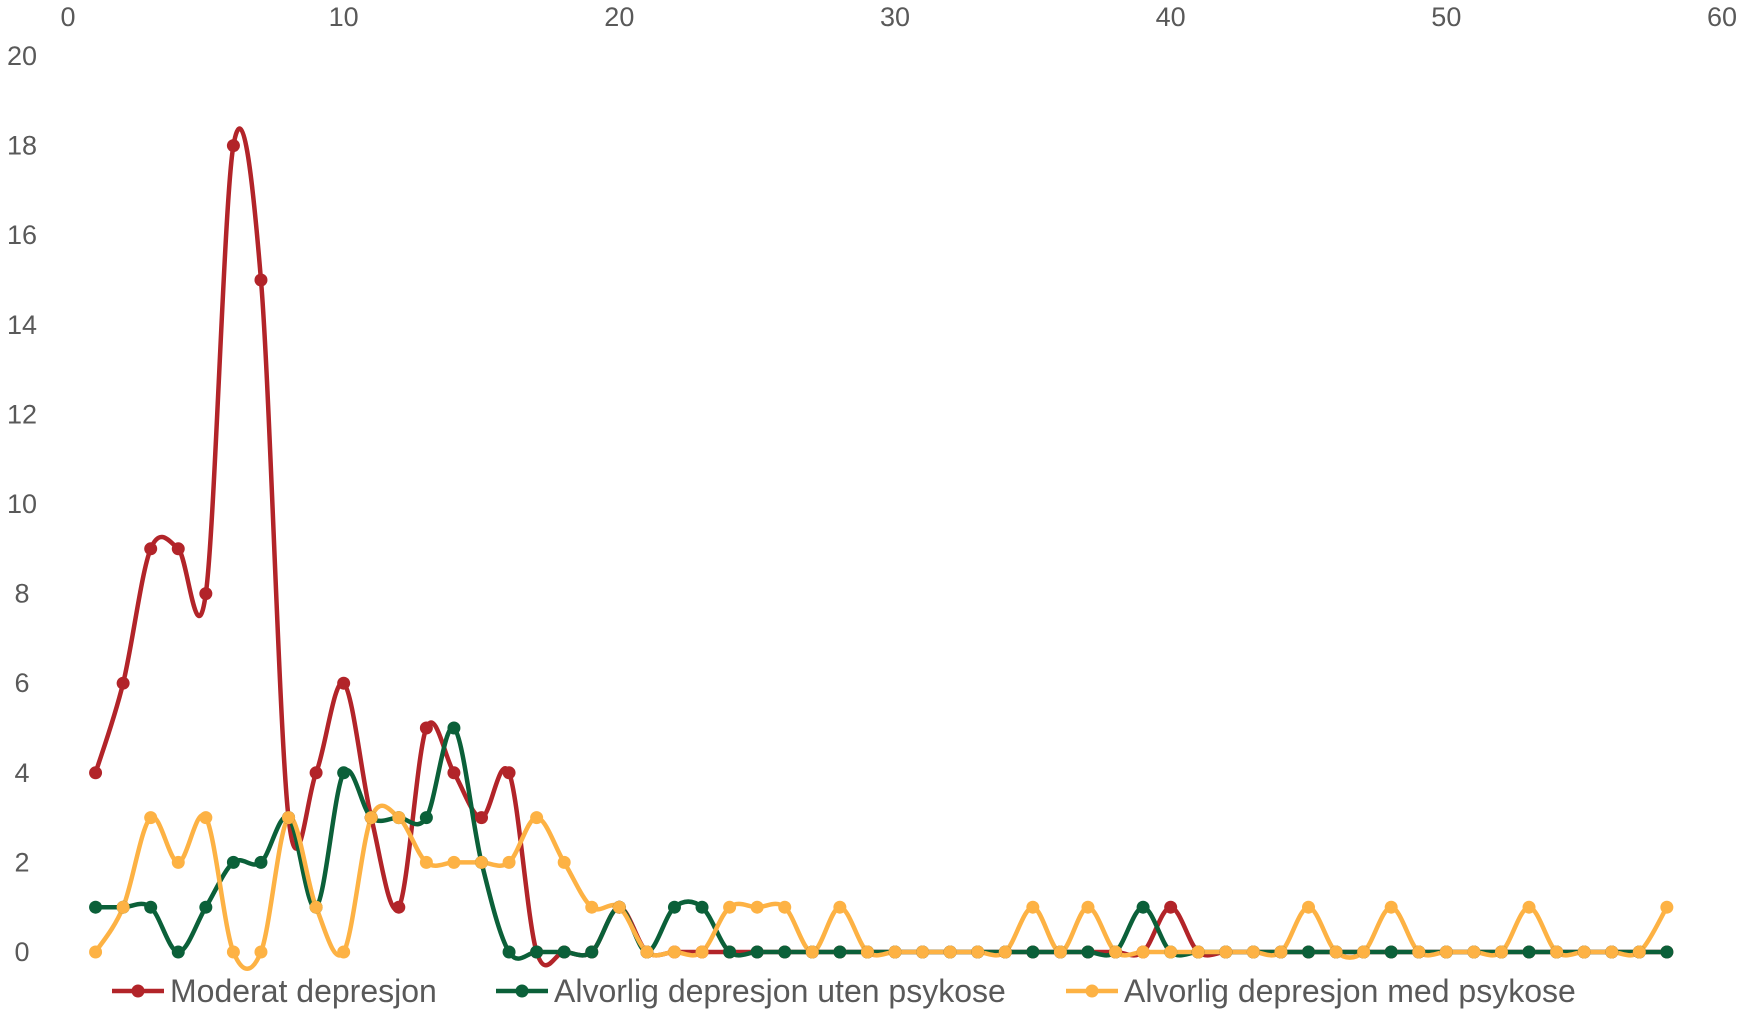  I want to click on y-axis-ticks: 0 2 4 6 8 10 12 14 16 18 20, so click(22, 504).